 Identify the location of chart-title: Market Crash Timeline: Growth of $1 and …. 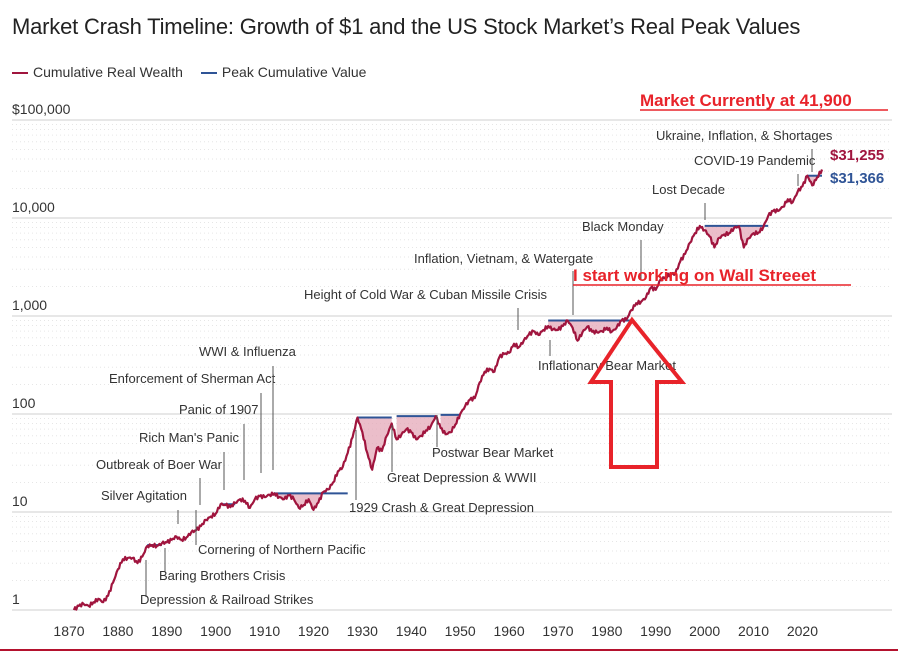
(406, 26).